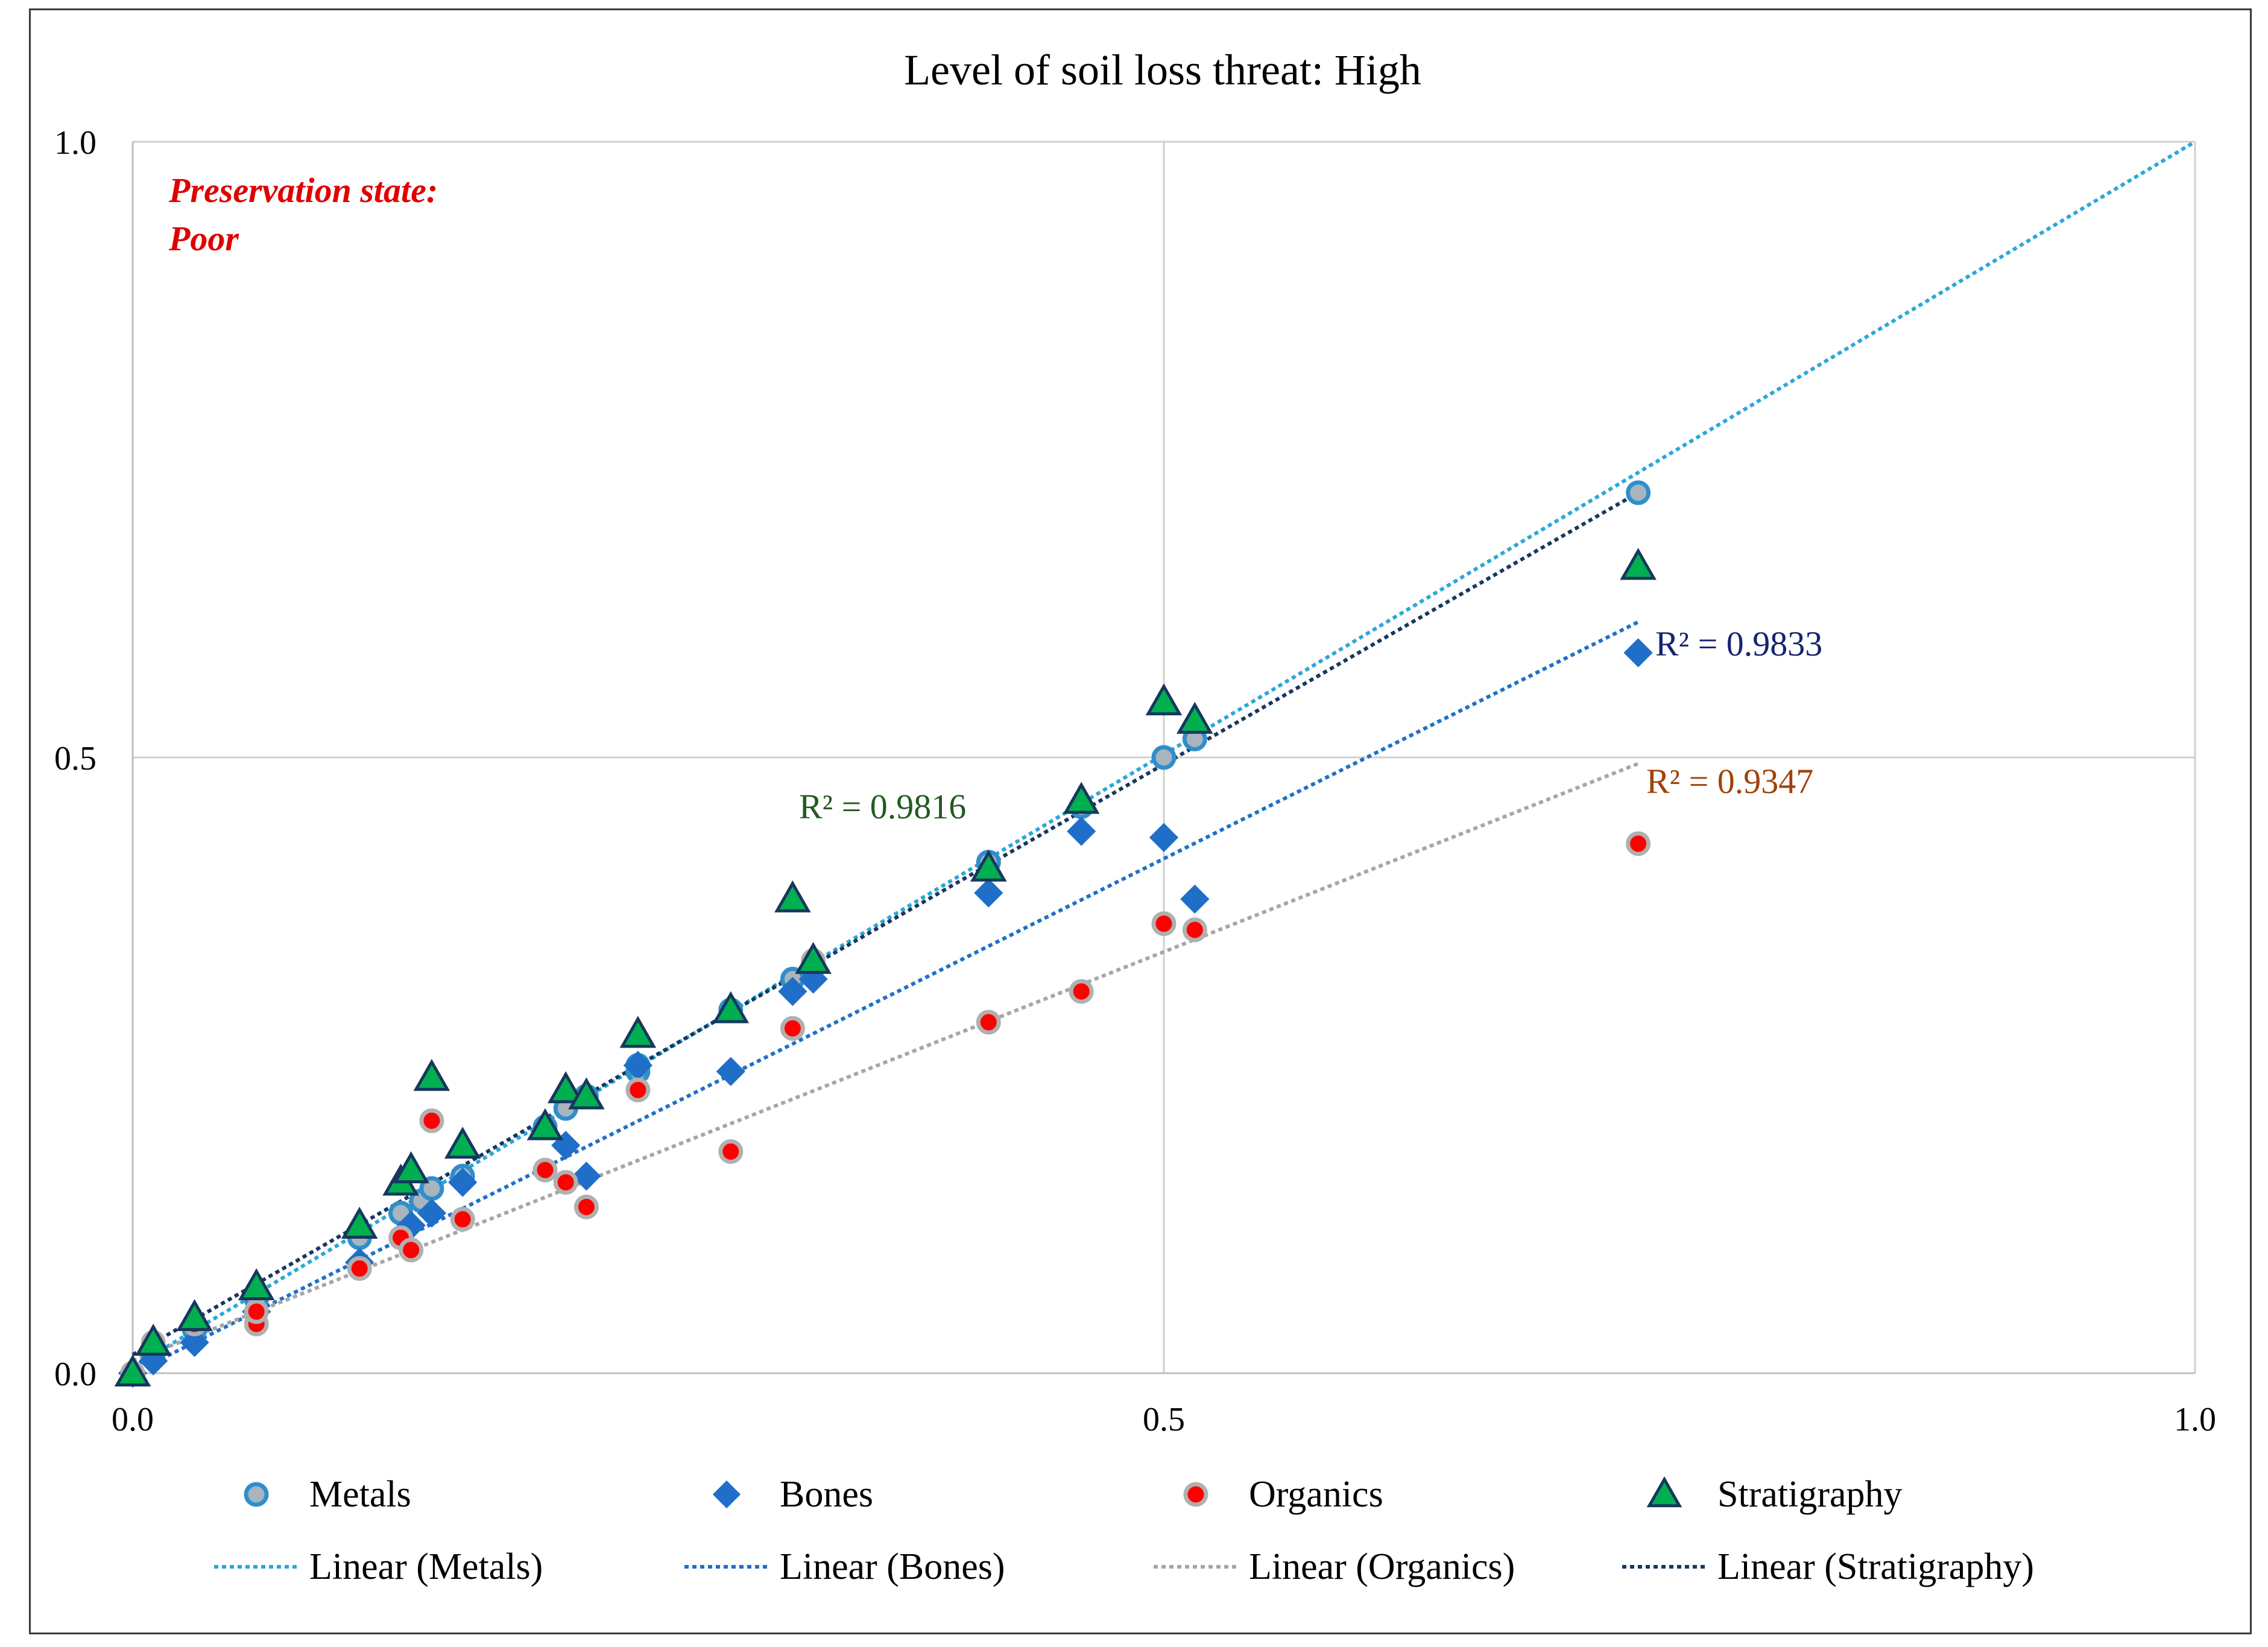 The image size is (2268, 1647). What do you see at coordinates (1729, 781) in the screenshot?
I see `r2-label-2: R² = 0.9347` at bounding box center [1729, 781].